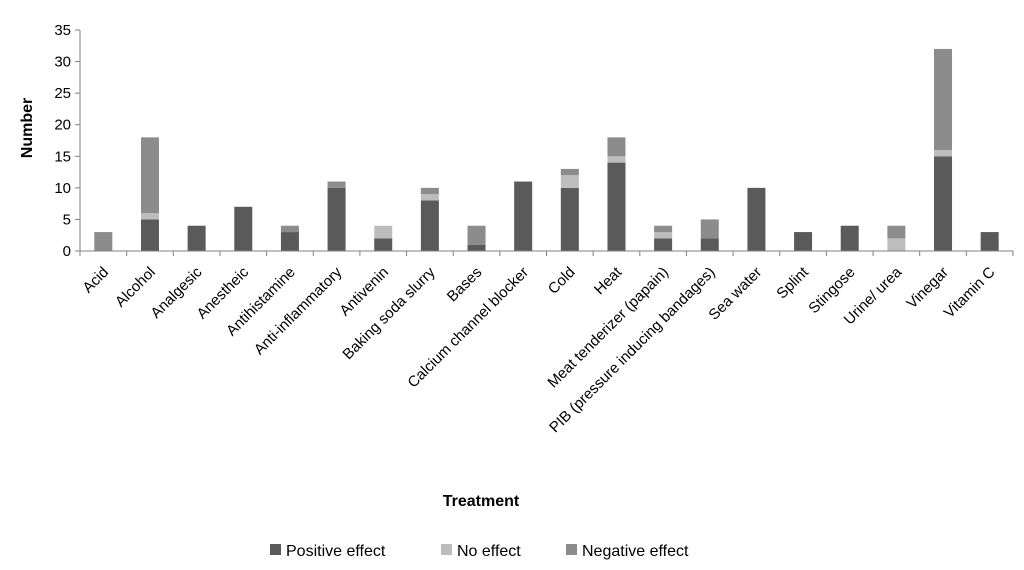  Describe the element at coordinates (943, 203) in the screenshot. I see `bar-vinegar-positive-effect` at that location.